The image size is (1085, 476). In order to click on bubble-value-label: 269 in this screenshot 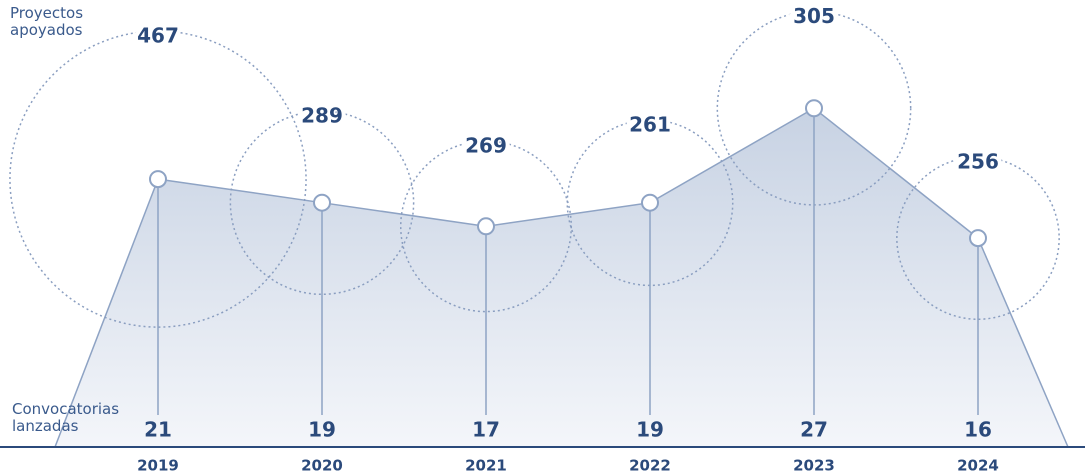, I will do `click(486, 146)`.